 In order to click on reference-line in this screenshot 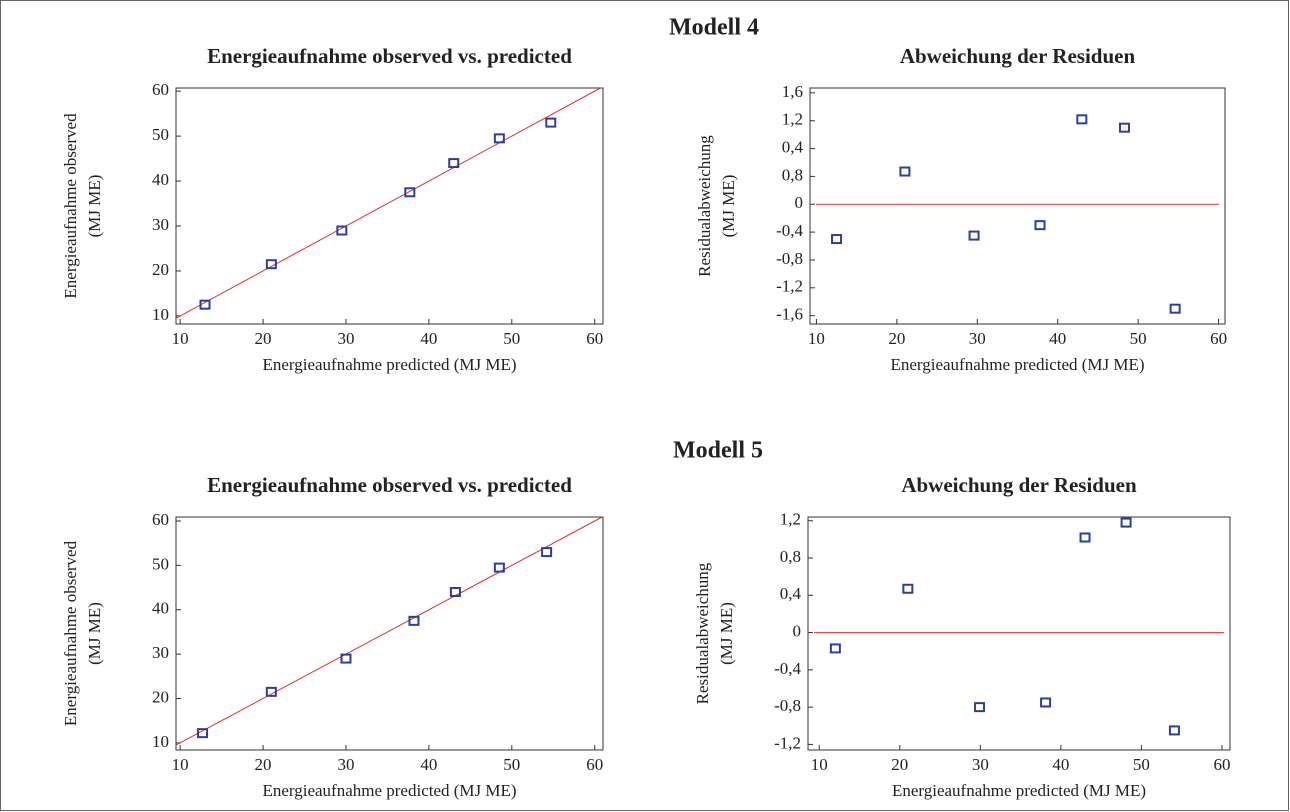, I will do `click(389, 631)`.